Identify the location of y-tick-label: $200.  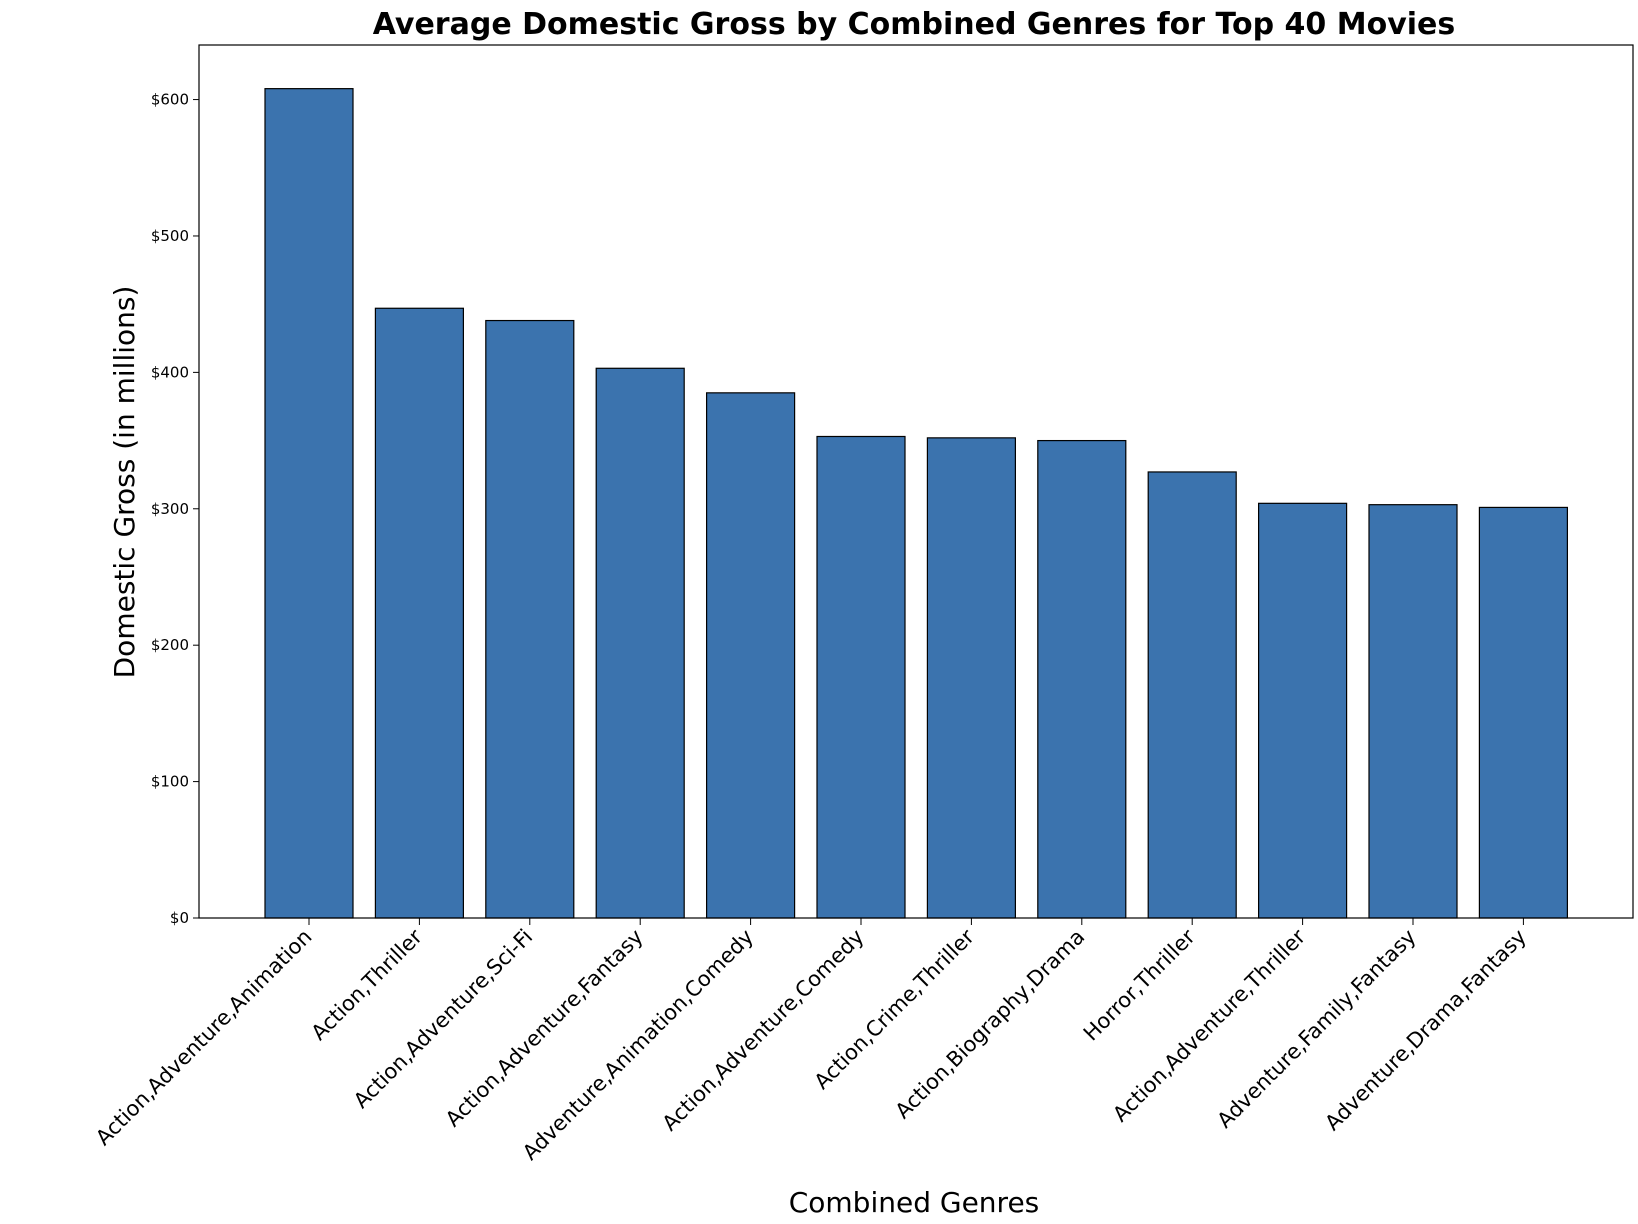
(170, 645).